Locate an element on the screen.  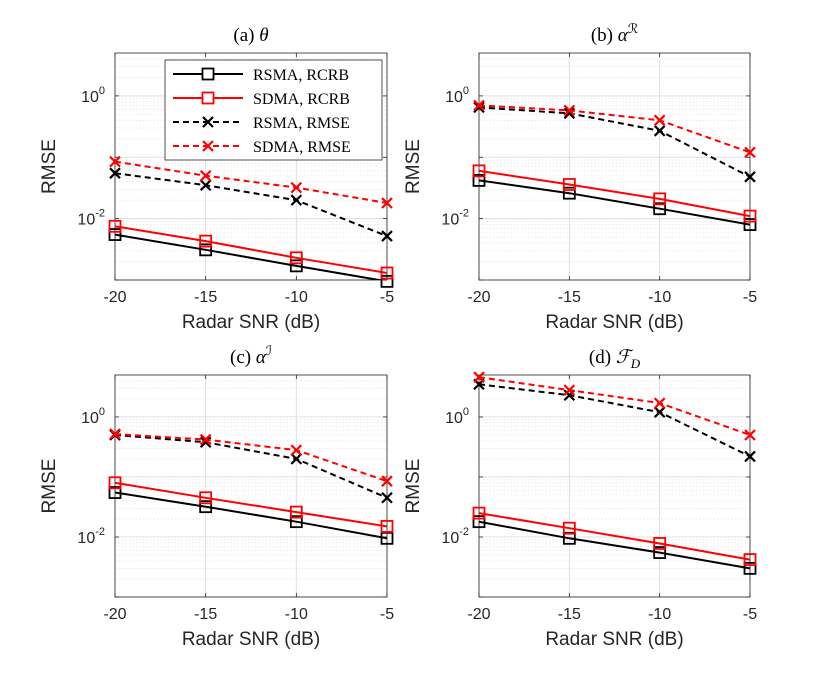
panel-title: (b) αℛ is located at coordinates (614, 33).